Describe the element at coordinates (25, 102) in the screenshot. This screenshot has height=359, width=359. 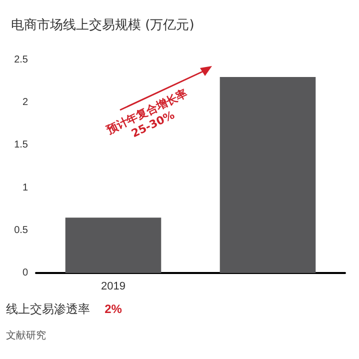
I see `y-tick-label: 2` at that location.